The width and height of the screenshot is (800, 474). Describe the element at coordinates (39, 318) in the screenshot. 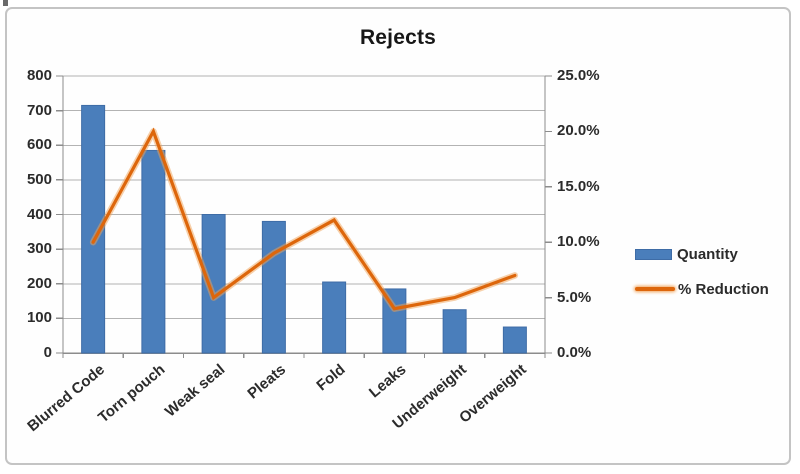

I see `left-axis-label: 100` at that location.